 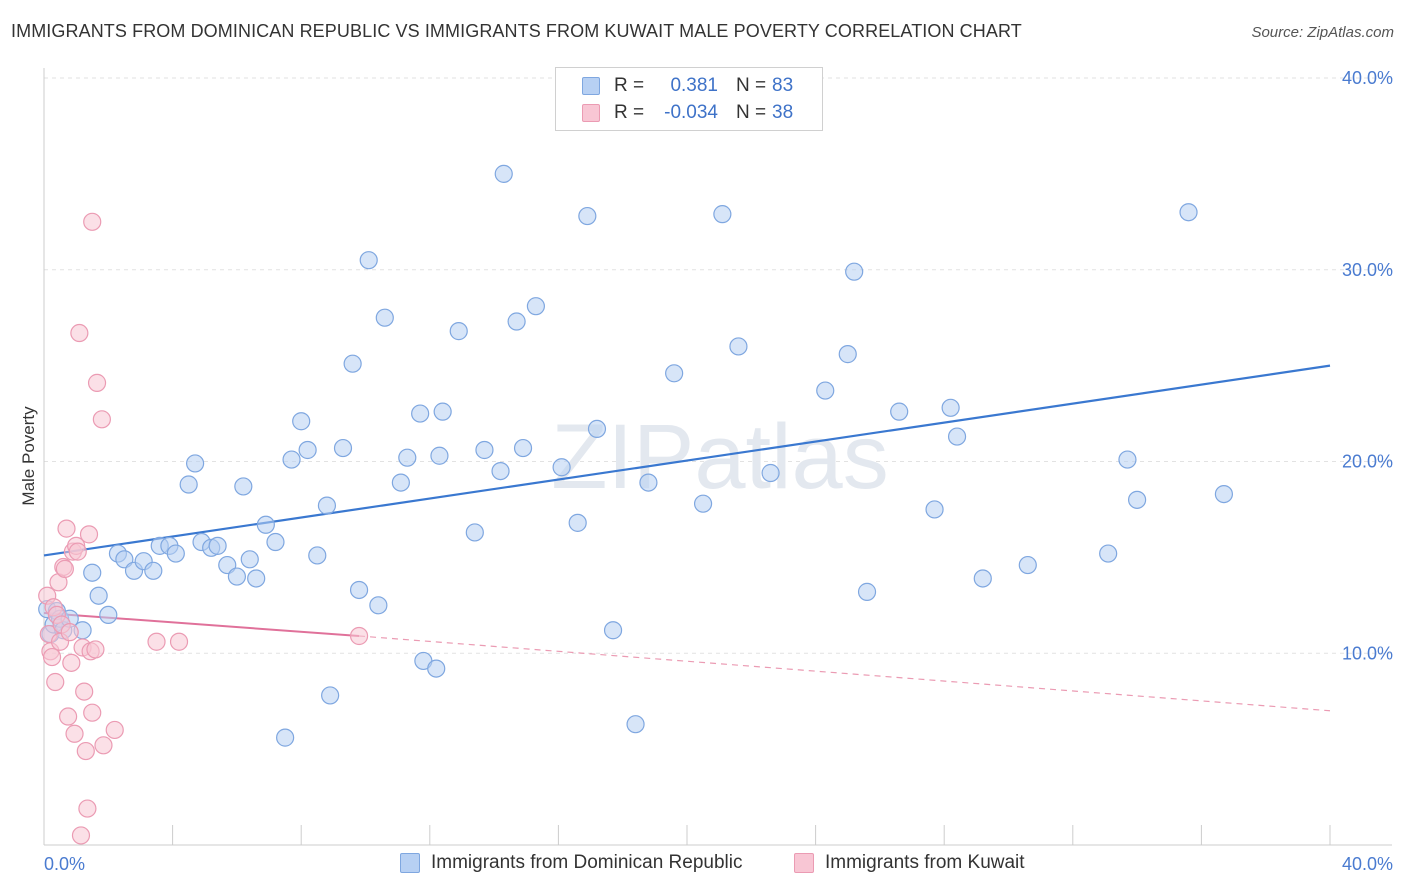 What do you see at coordinates (845, 673) in the screenshot?
I see `trend-line-kuwait-extension` at bounding box center [845, 673].